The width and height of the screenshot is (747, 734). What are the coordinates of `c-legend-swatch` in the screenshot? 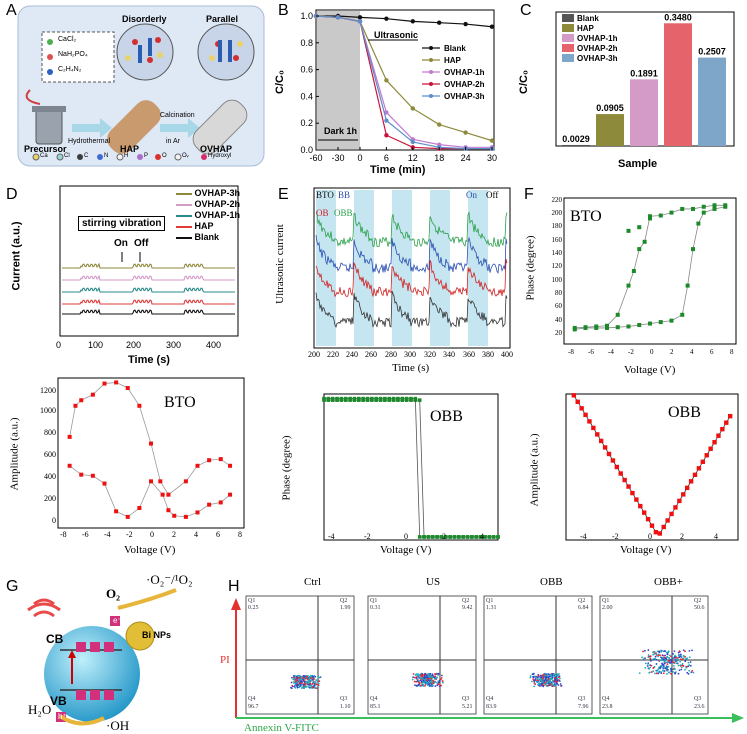 It's located at (568, 38).